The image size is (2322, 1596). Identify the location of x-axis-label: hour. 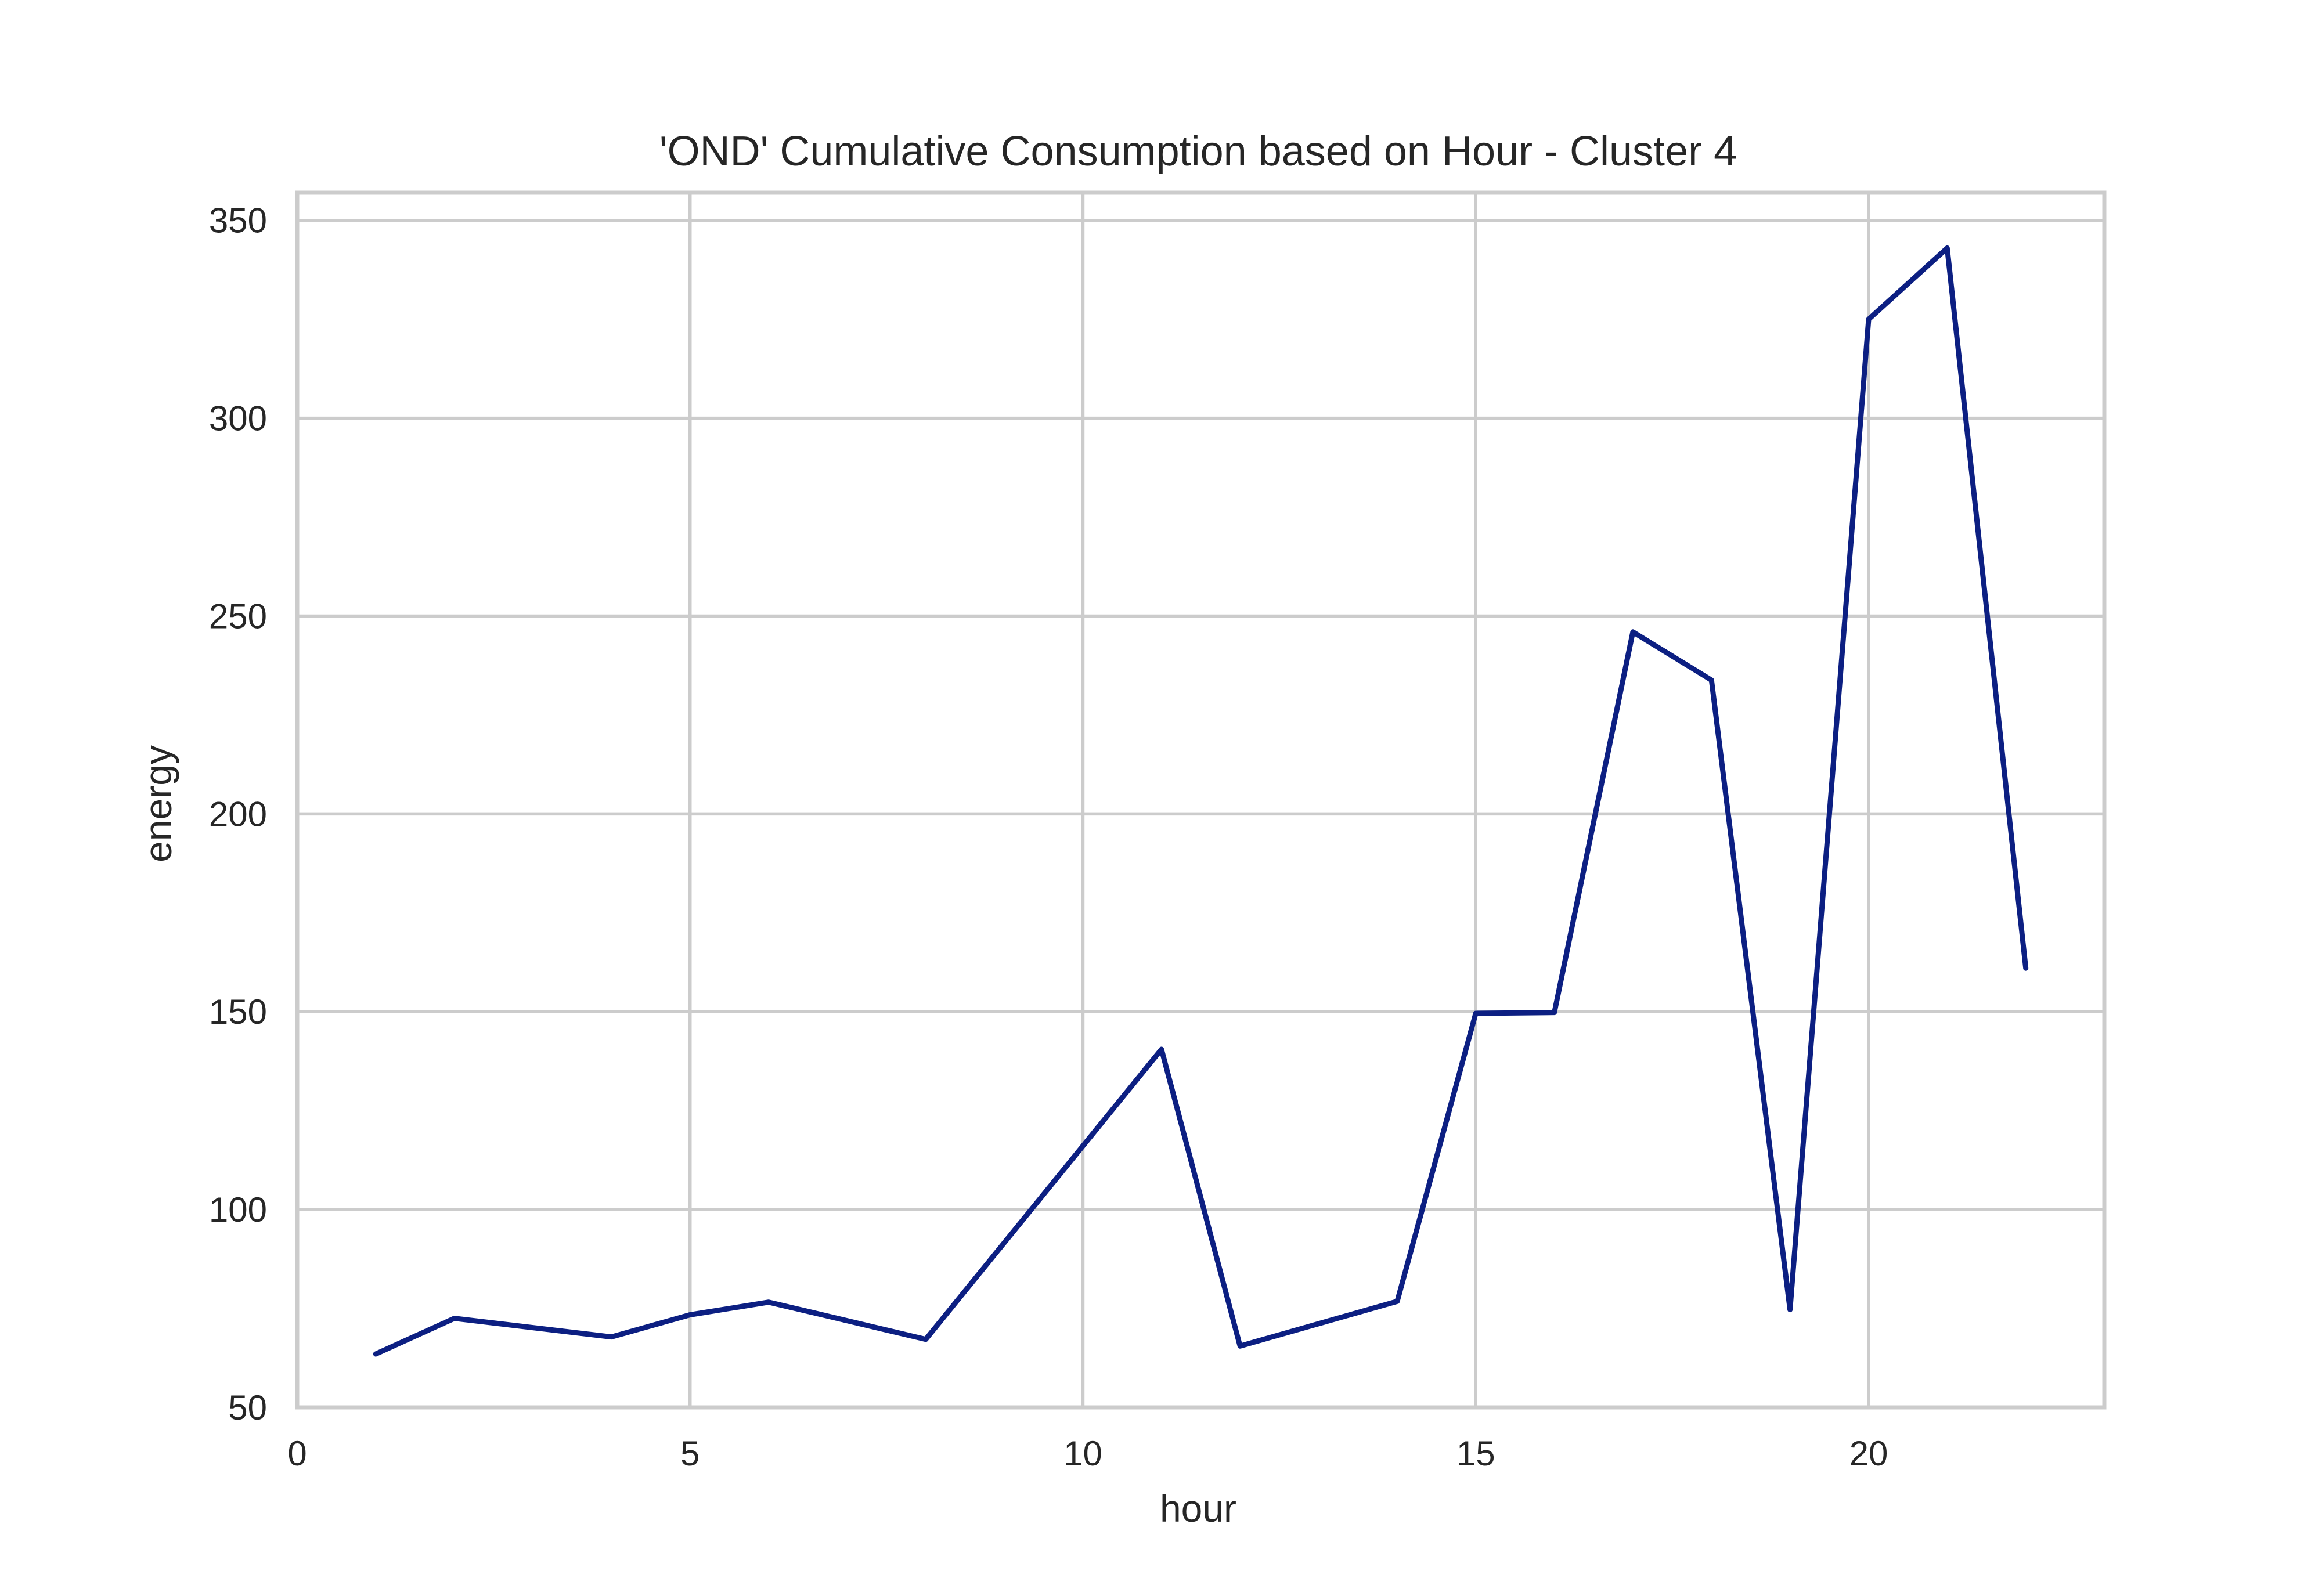
(1198, 1508).